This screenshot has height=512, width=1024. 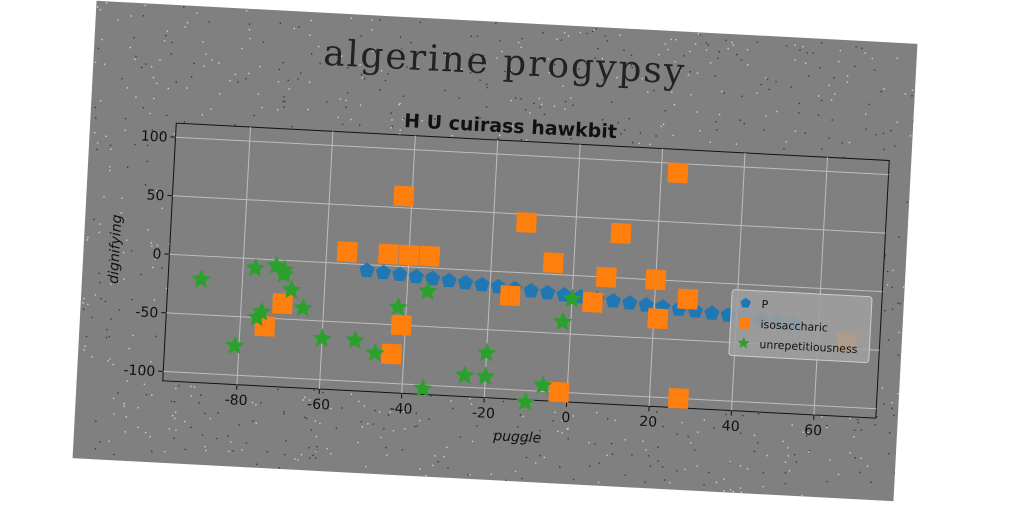 What do you see at coordinates (517, 437) in the screenshot?
I see `x-axis-label: puggle` at bounding box center [517, 437].